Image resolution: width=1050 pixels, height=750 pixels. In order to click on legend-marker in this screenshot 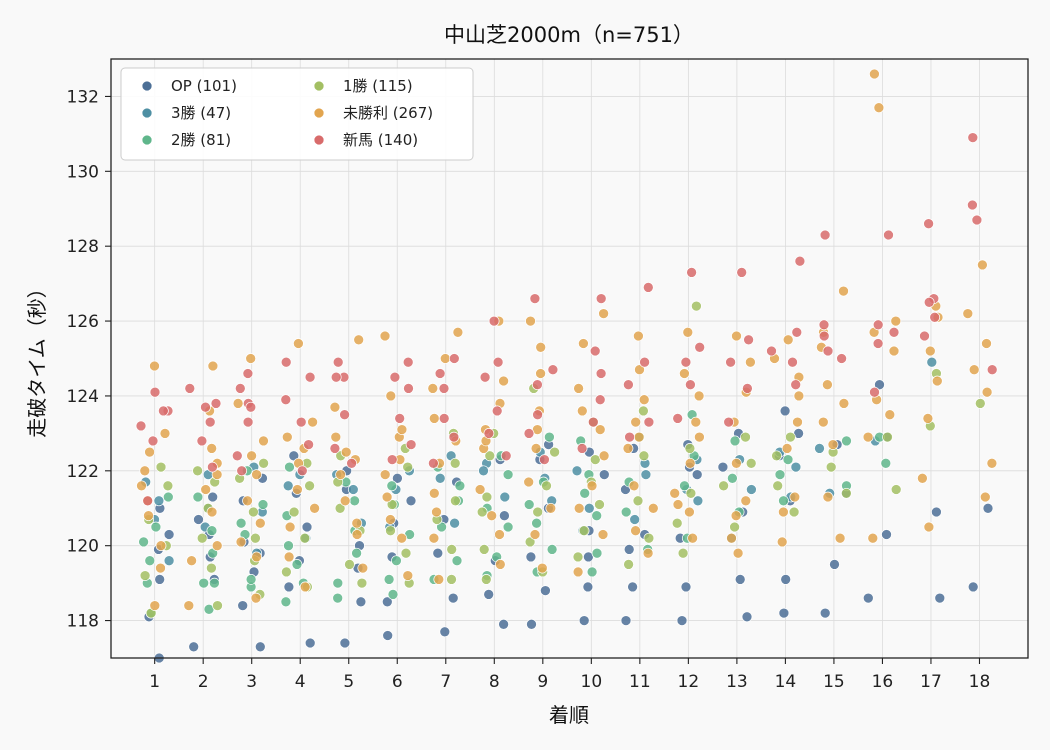, I will do `click(147, 113)`.